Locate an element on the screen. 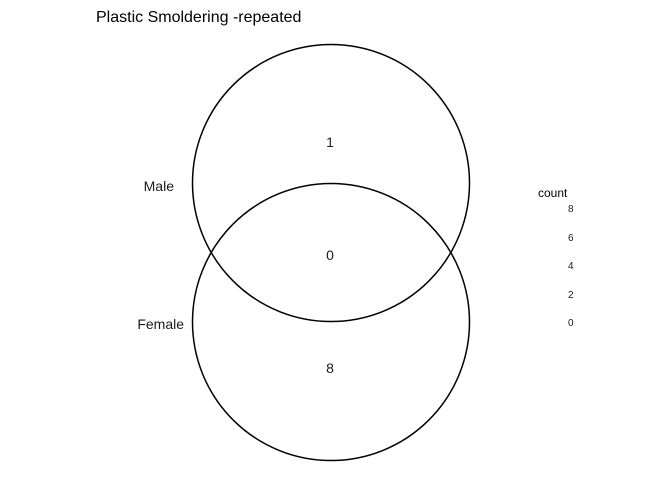 Image resolution: width=672 pixels, height=480 pixels. legend-tick: 2 is located at coordinates (571, 295).